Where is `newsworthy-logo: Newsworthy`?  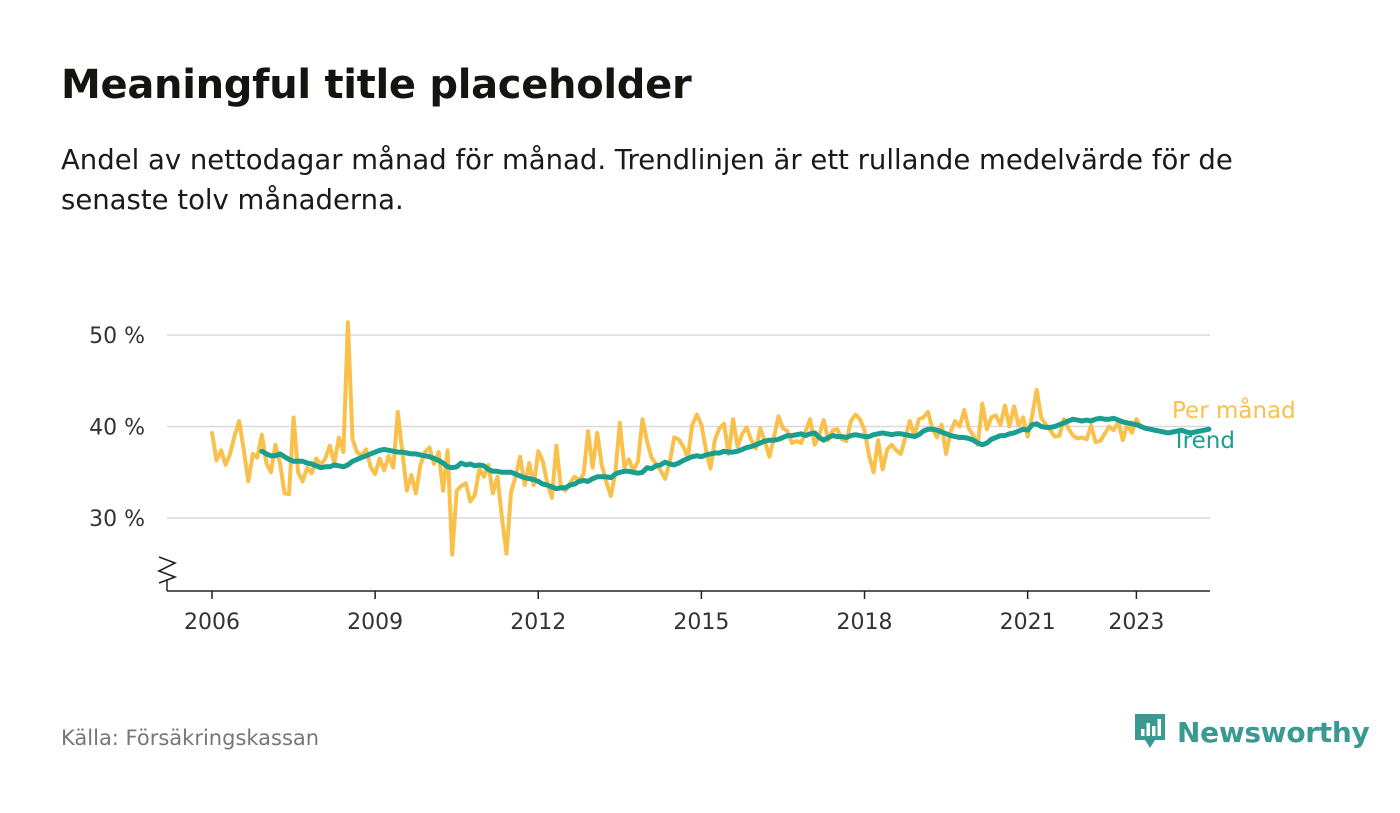
newsworthy-logo: Newsworthy is located at coordinates (1251, 732).